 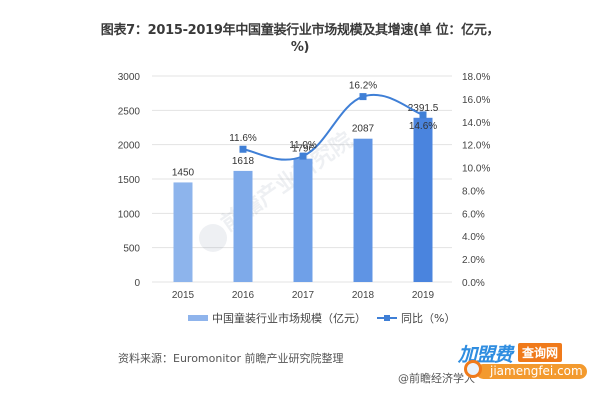 What do you see at coordinates (243, 138) in the screenshot?
I see `svg-text: 11.6%` at bounding box center [243, 138].